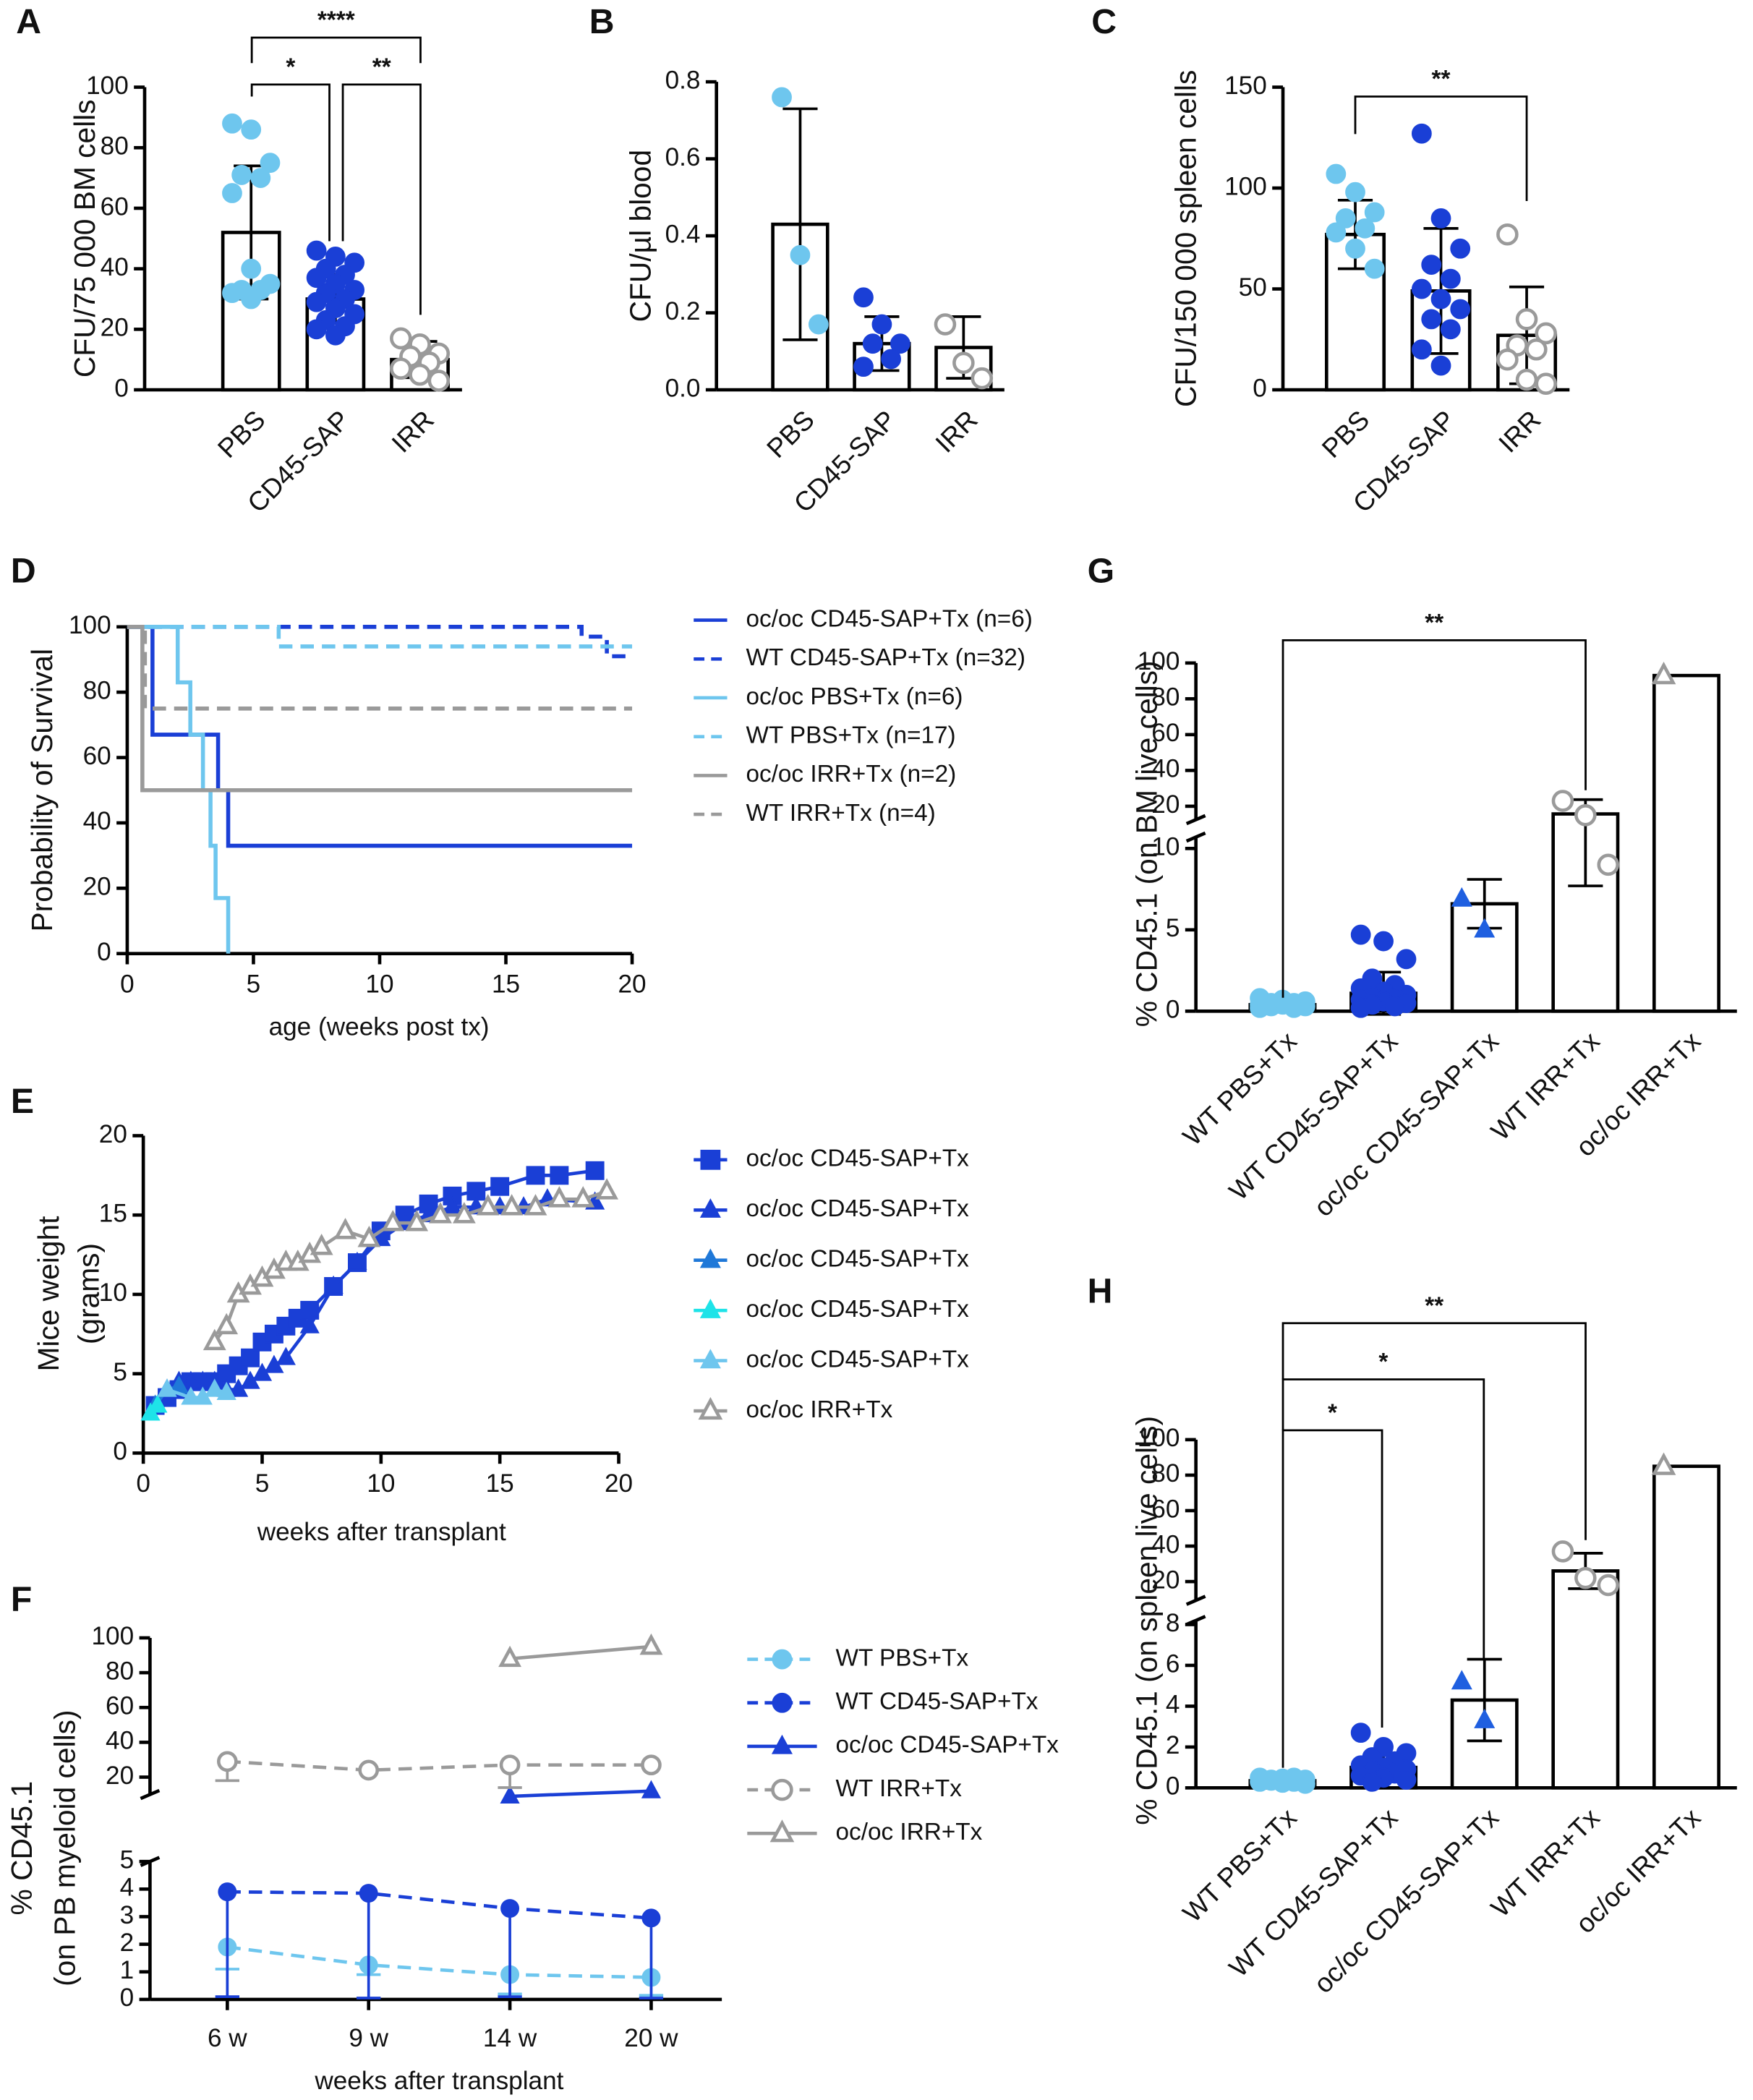  I want to click on x-tick-label: 20, so click(632, 984).